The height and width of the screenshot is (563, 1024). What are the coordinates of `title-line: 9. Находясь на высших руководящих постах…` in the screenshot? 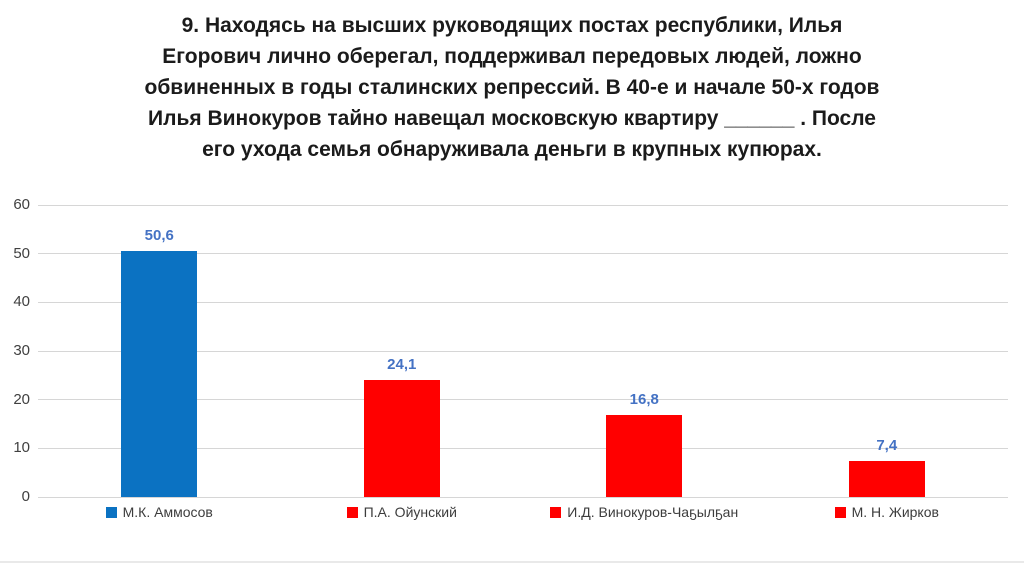 It's located at (512, 25).